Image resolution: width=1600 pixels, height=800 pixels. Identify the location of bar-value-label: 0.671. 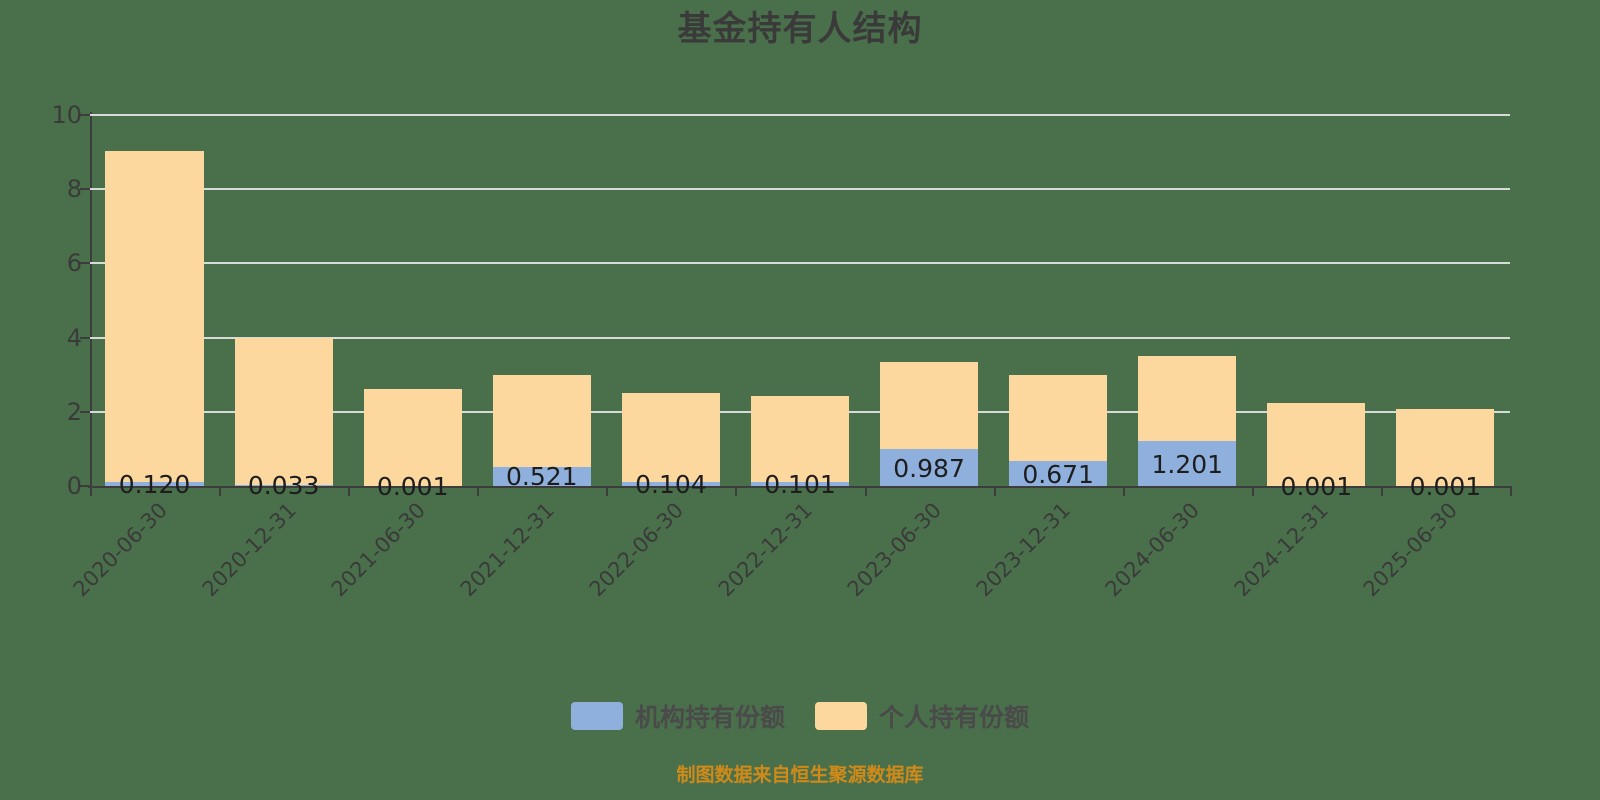
(1058, 474).